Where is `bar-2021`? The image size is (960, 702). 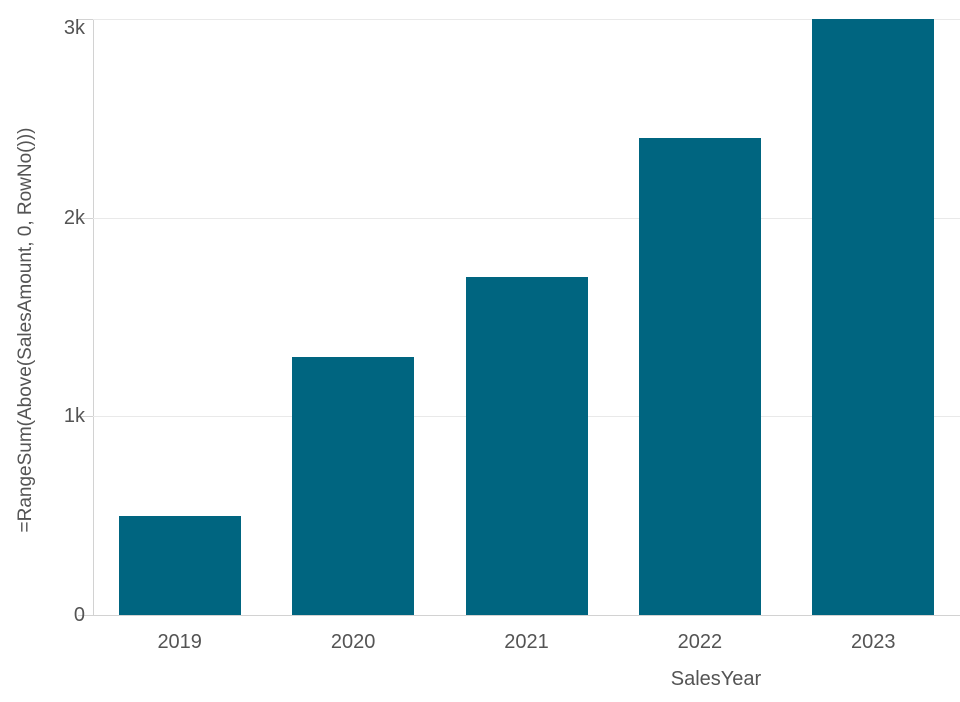
bar-2021 is located at coordinates (526, 446).